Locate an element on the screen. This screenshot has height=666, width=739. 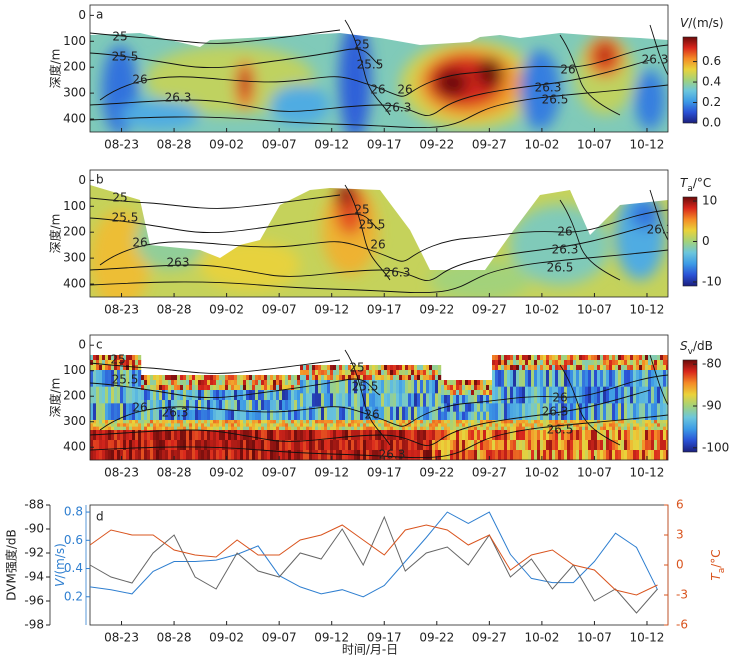
contour-label: 26 is located at coordinates (564, 232).